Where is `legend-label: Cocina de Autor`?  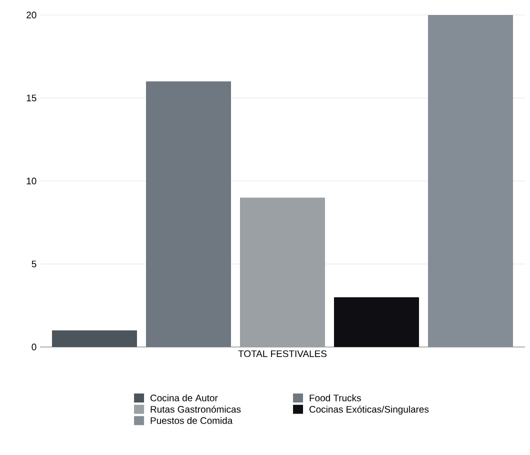
legend-label: Cocina de Autor is located at coordinates (184, 398).